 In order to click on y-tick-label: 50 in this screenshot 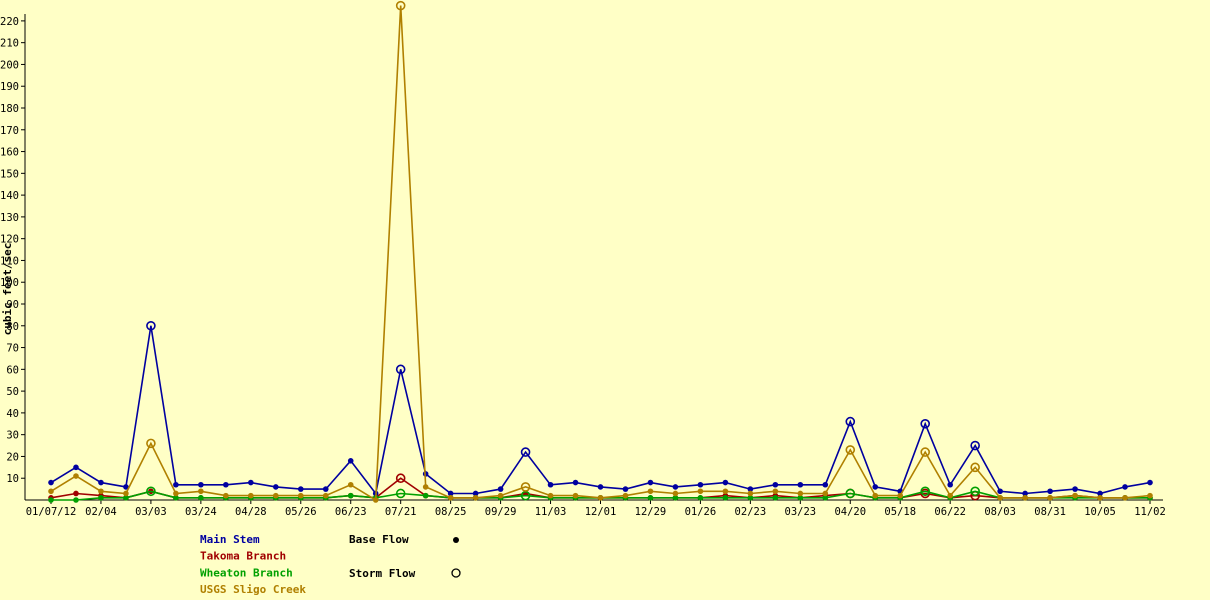, I will do `click(12, 392)`.